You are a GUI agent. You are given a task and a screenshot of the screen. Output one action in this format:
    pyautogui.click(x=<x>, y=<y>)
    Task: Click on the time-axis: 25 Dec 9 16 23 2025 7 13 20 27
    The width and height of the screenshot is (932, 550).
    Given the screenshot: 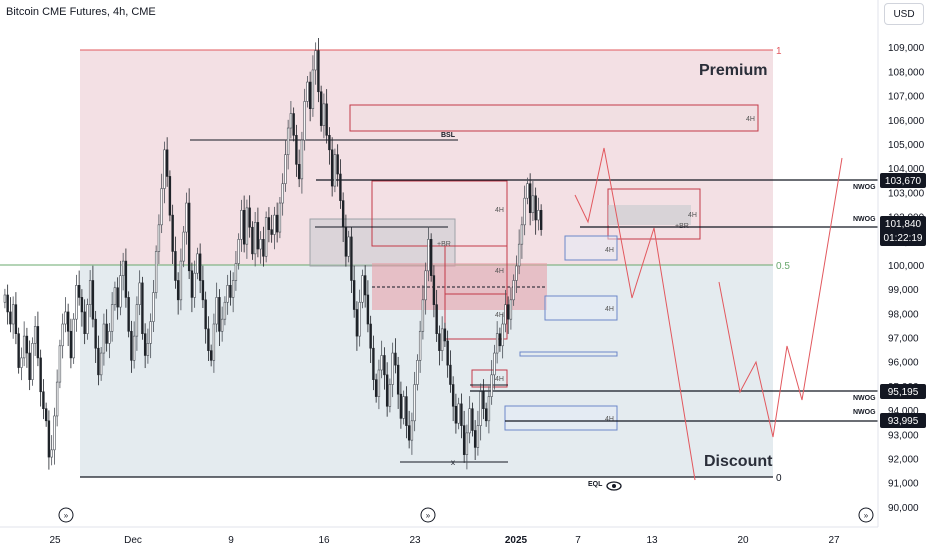 What is the action you would take?
    pyautogui.click(x=444, y=540)
    